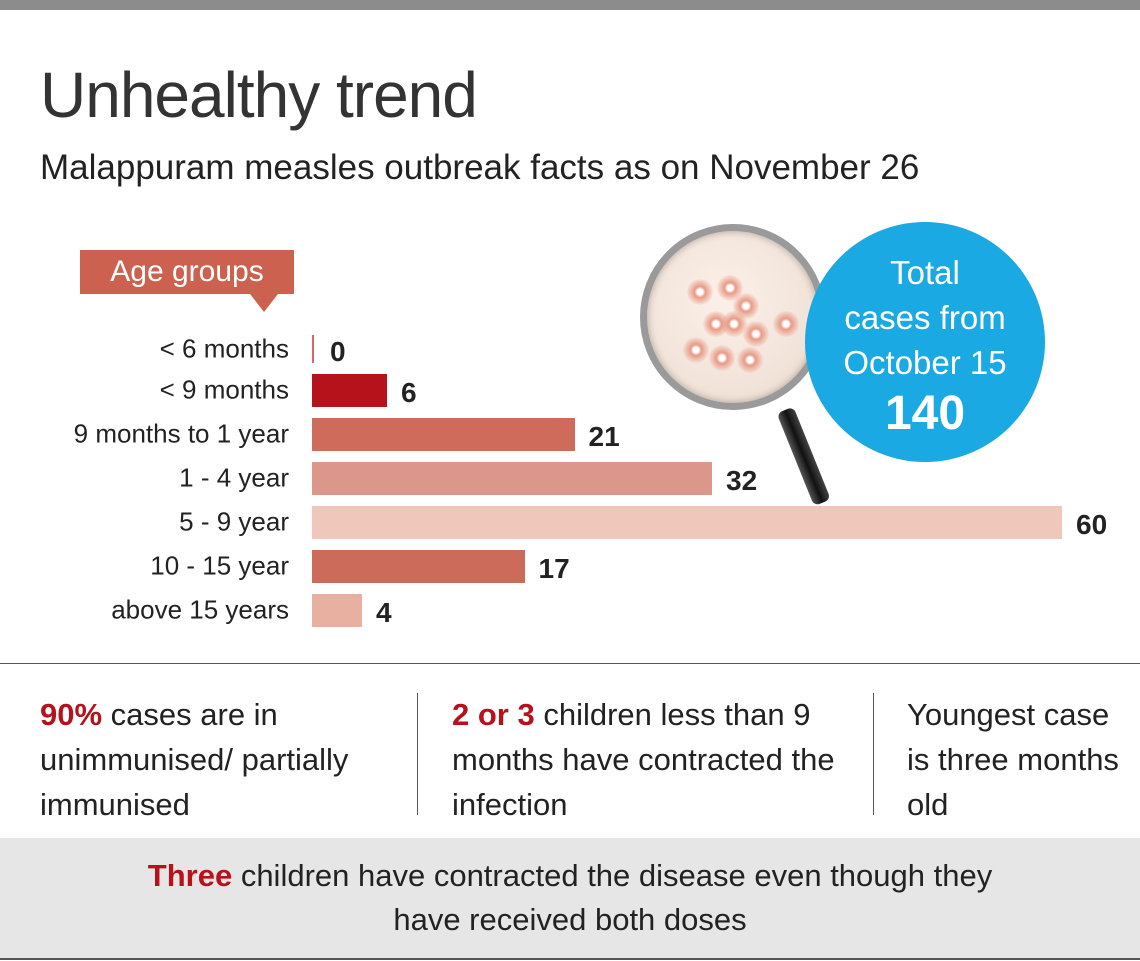  Describe the element at coordinates (925, 362) in the screenshot. I see `total-line3: October 15` at that location.